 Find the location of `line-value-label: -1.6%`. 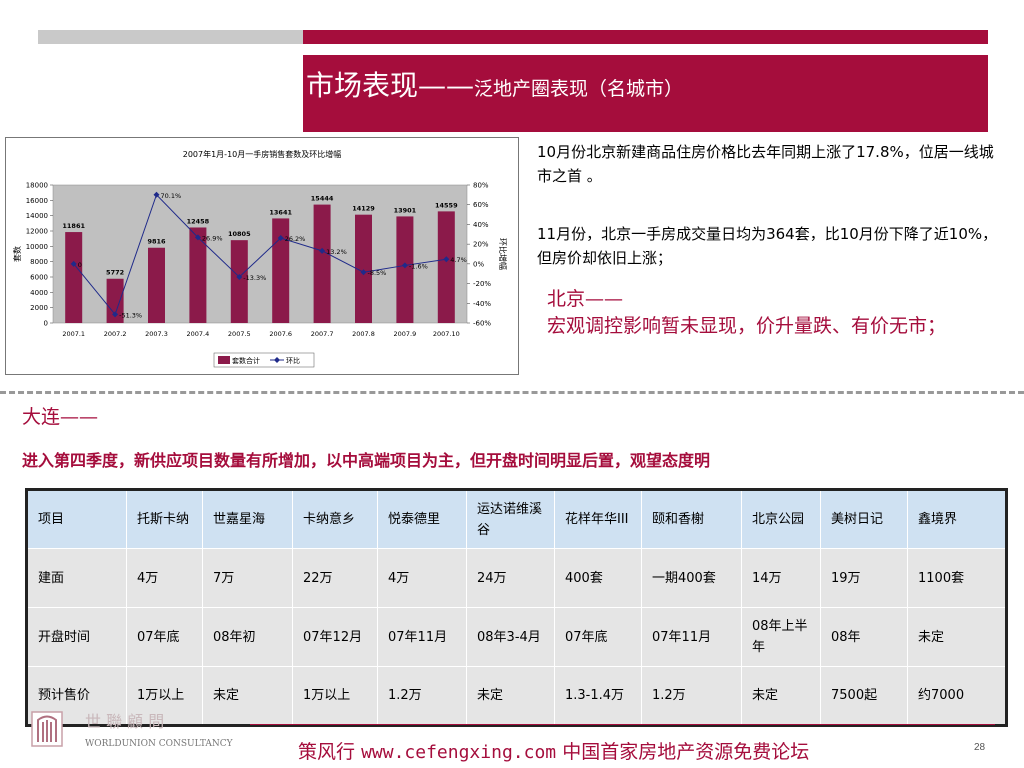

line-value-label: -1.6% is located at coordinates (418, 266).